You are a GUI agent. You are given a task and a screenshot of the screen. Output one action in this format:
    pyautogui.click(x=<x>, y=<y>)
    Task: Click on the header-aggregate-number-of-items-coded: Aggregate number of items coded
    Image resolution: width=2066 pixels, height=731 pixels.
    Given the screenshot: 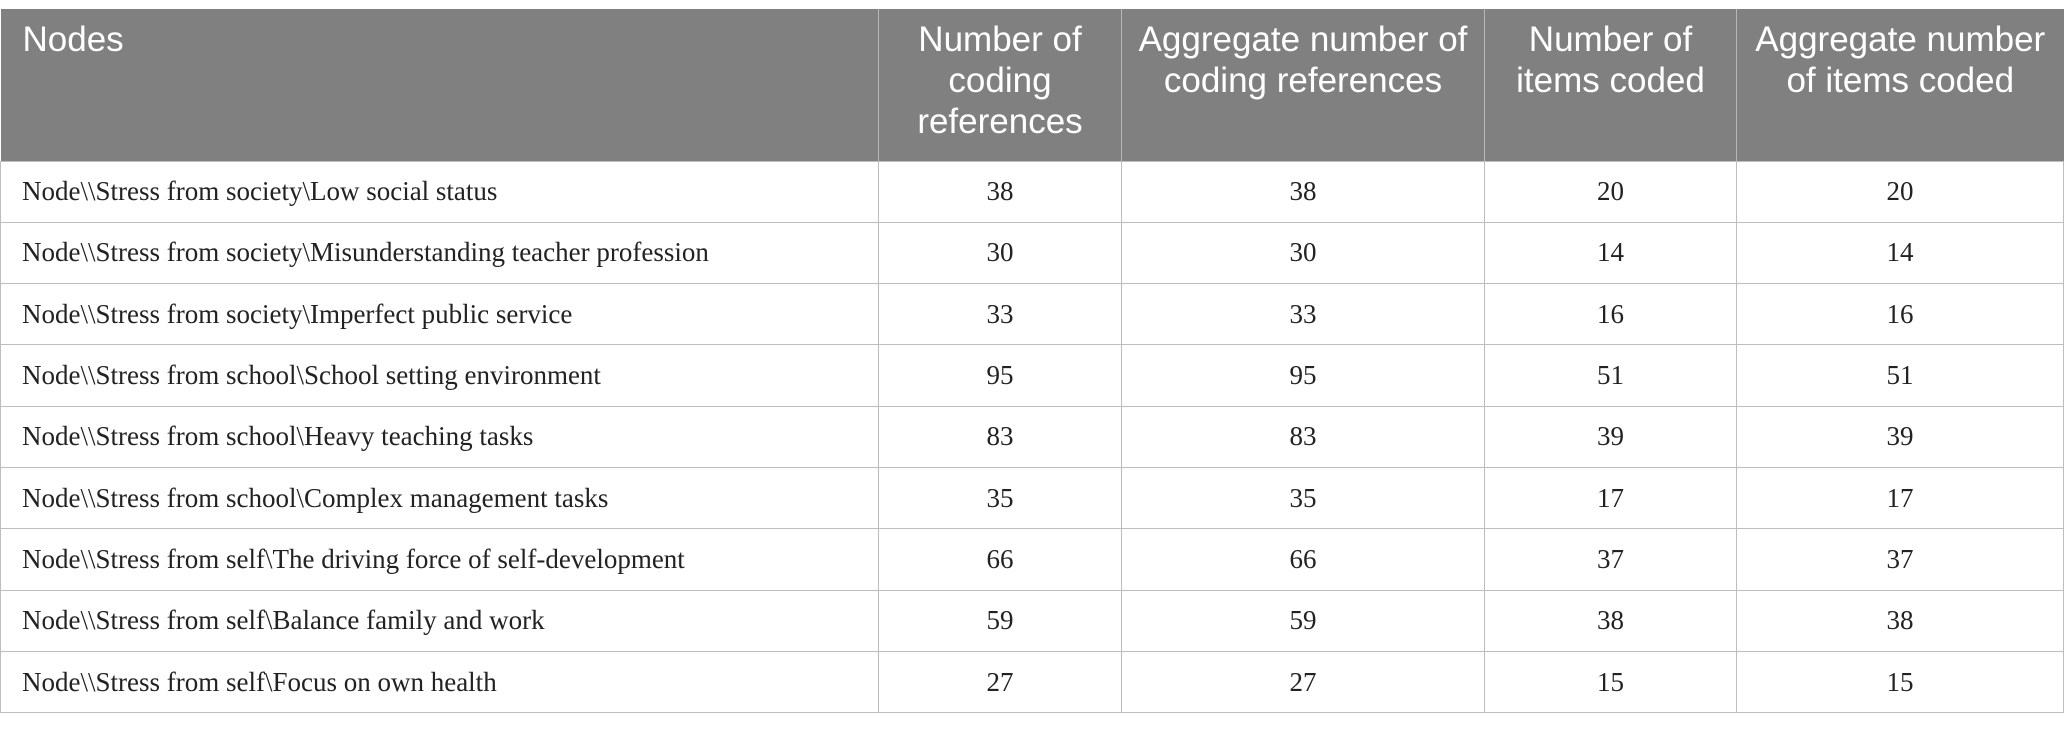 What is the action you would take?
    pyautogui.click(x=1900, y=85)
    